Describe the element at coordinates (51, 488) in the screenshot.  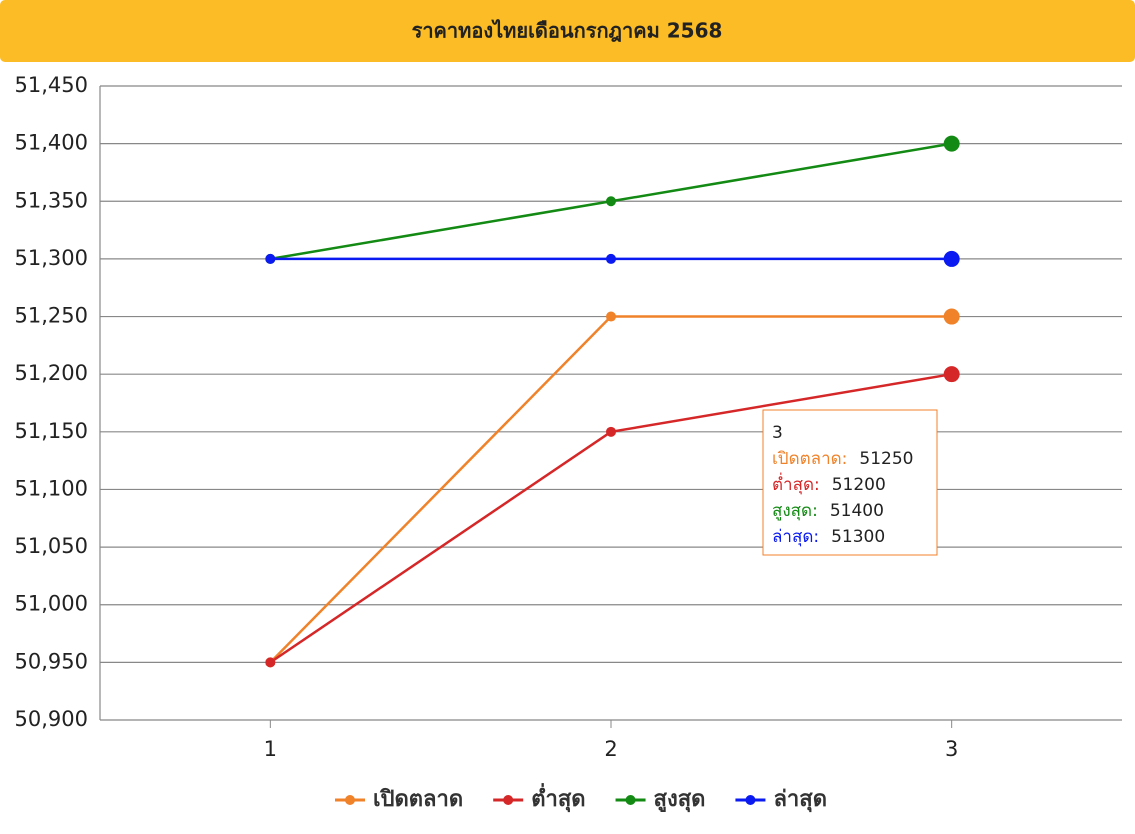
I see `y-tick-label: 51,100` at that location.